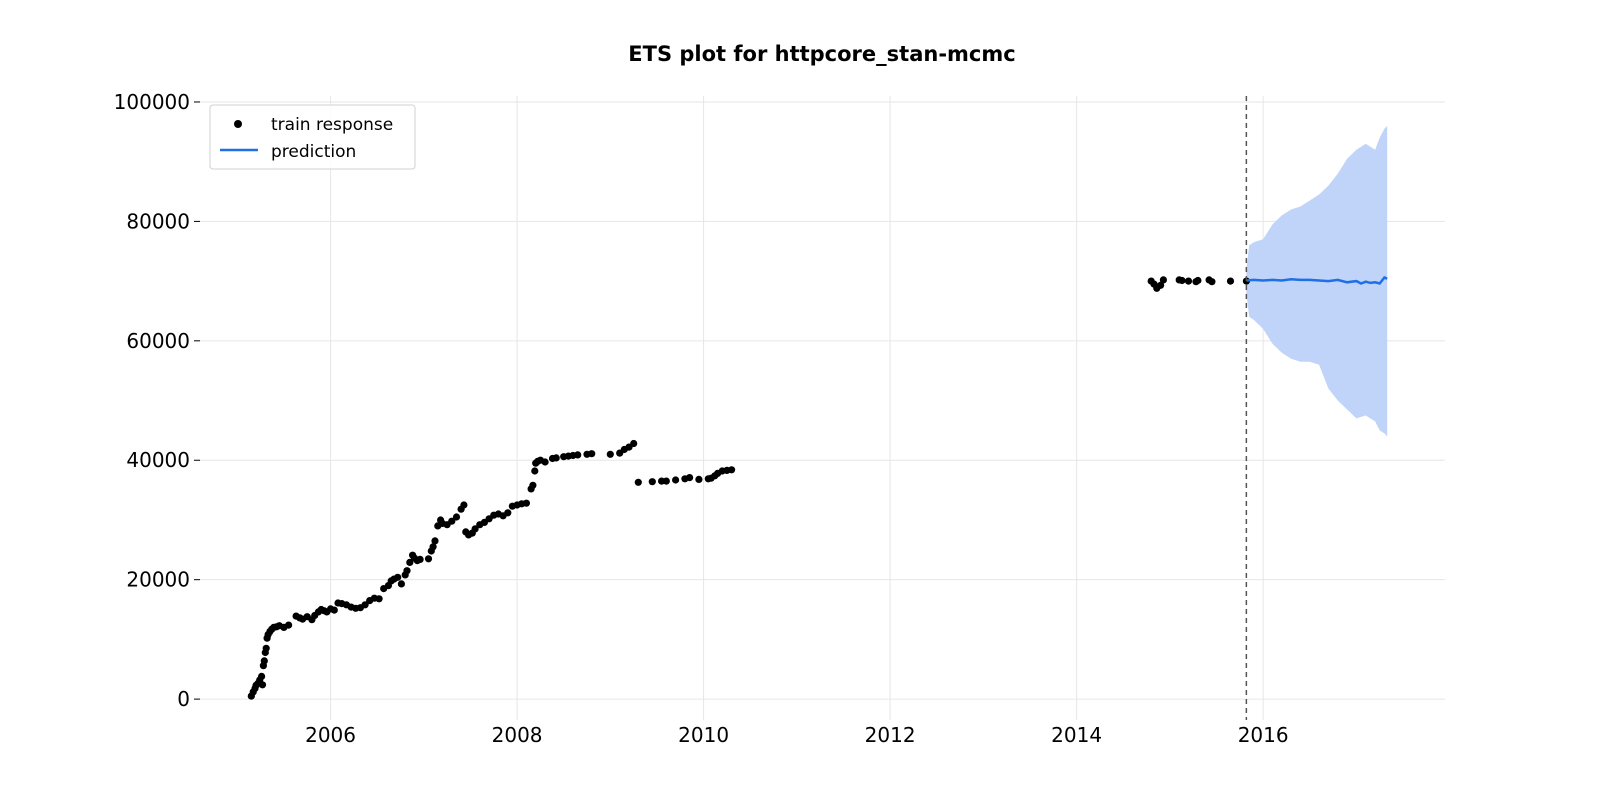 The image size is (1600, 800). I want to click on legend-prediction-label: prediction, so click(313, 152).